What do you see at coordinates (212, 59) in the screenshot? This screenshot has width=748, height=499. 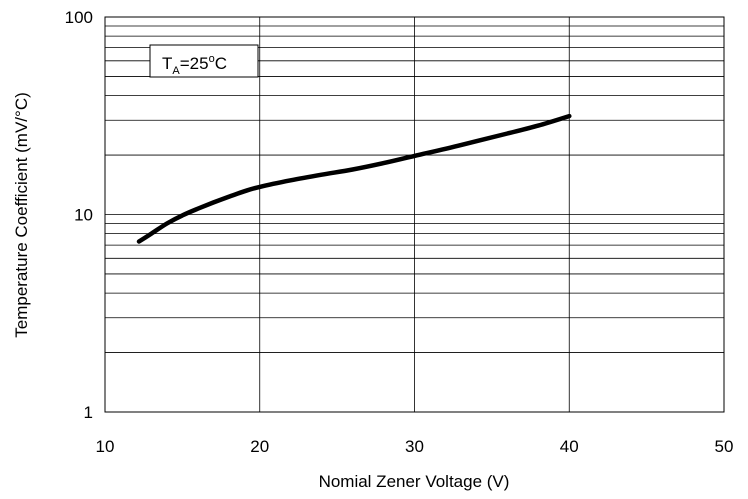 I see `annotation-sup: o` at bounding box center [212, 59].